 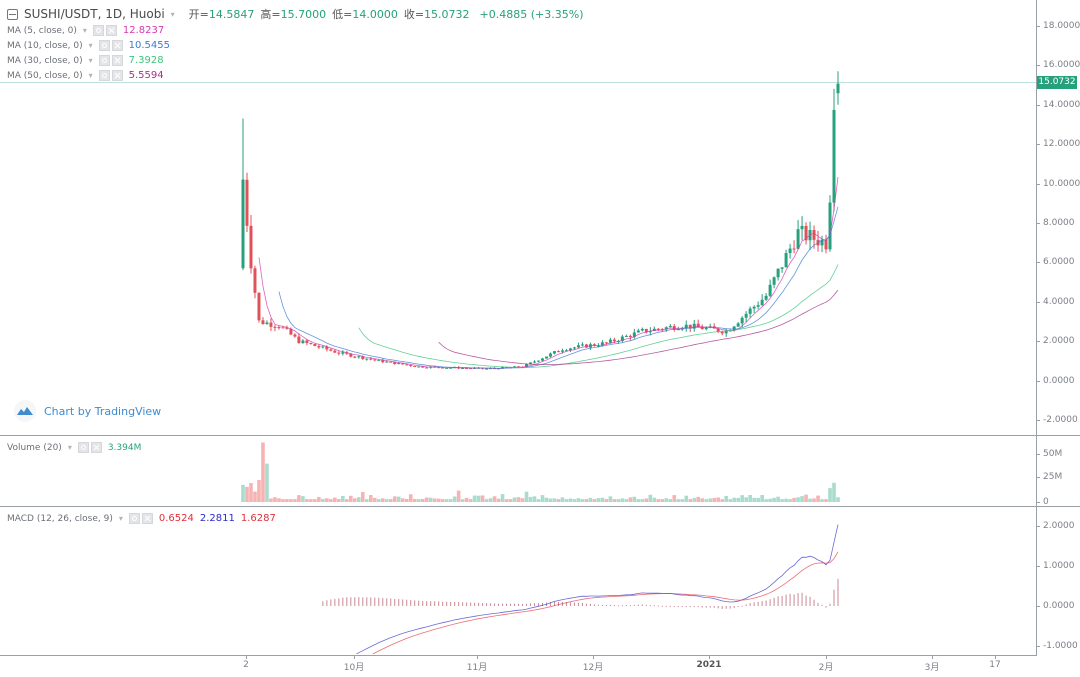 What do you see at coordinates (1059, 222) in the screenshot?
I see `y-axis-label: 8.0000` at bounding box center [1059, 222].